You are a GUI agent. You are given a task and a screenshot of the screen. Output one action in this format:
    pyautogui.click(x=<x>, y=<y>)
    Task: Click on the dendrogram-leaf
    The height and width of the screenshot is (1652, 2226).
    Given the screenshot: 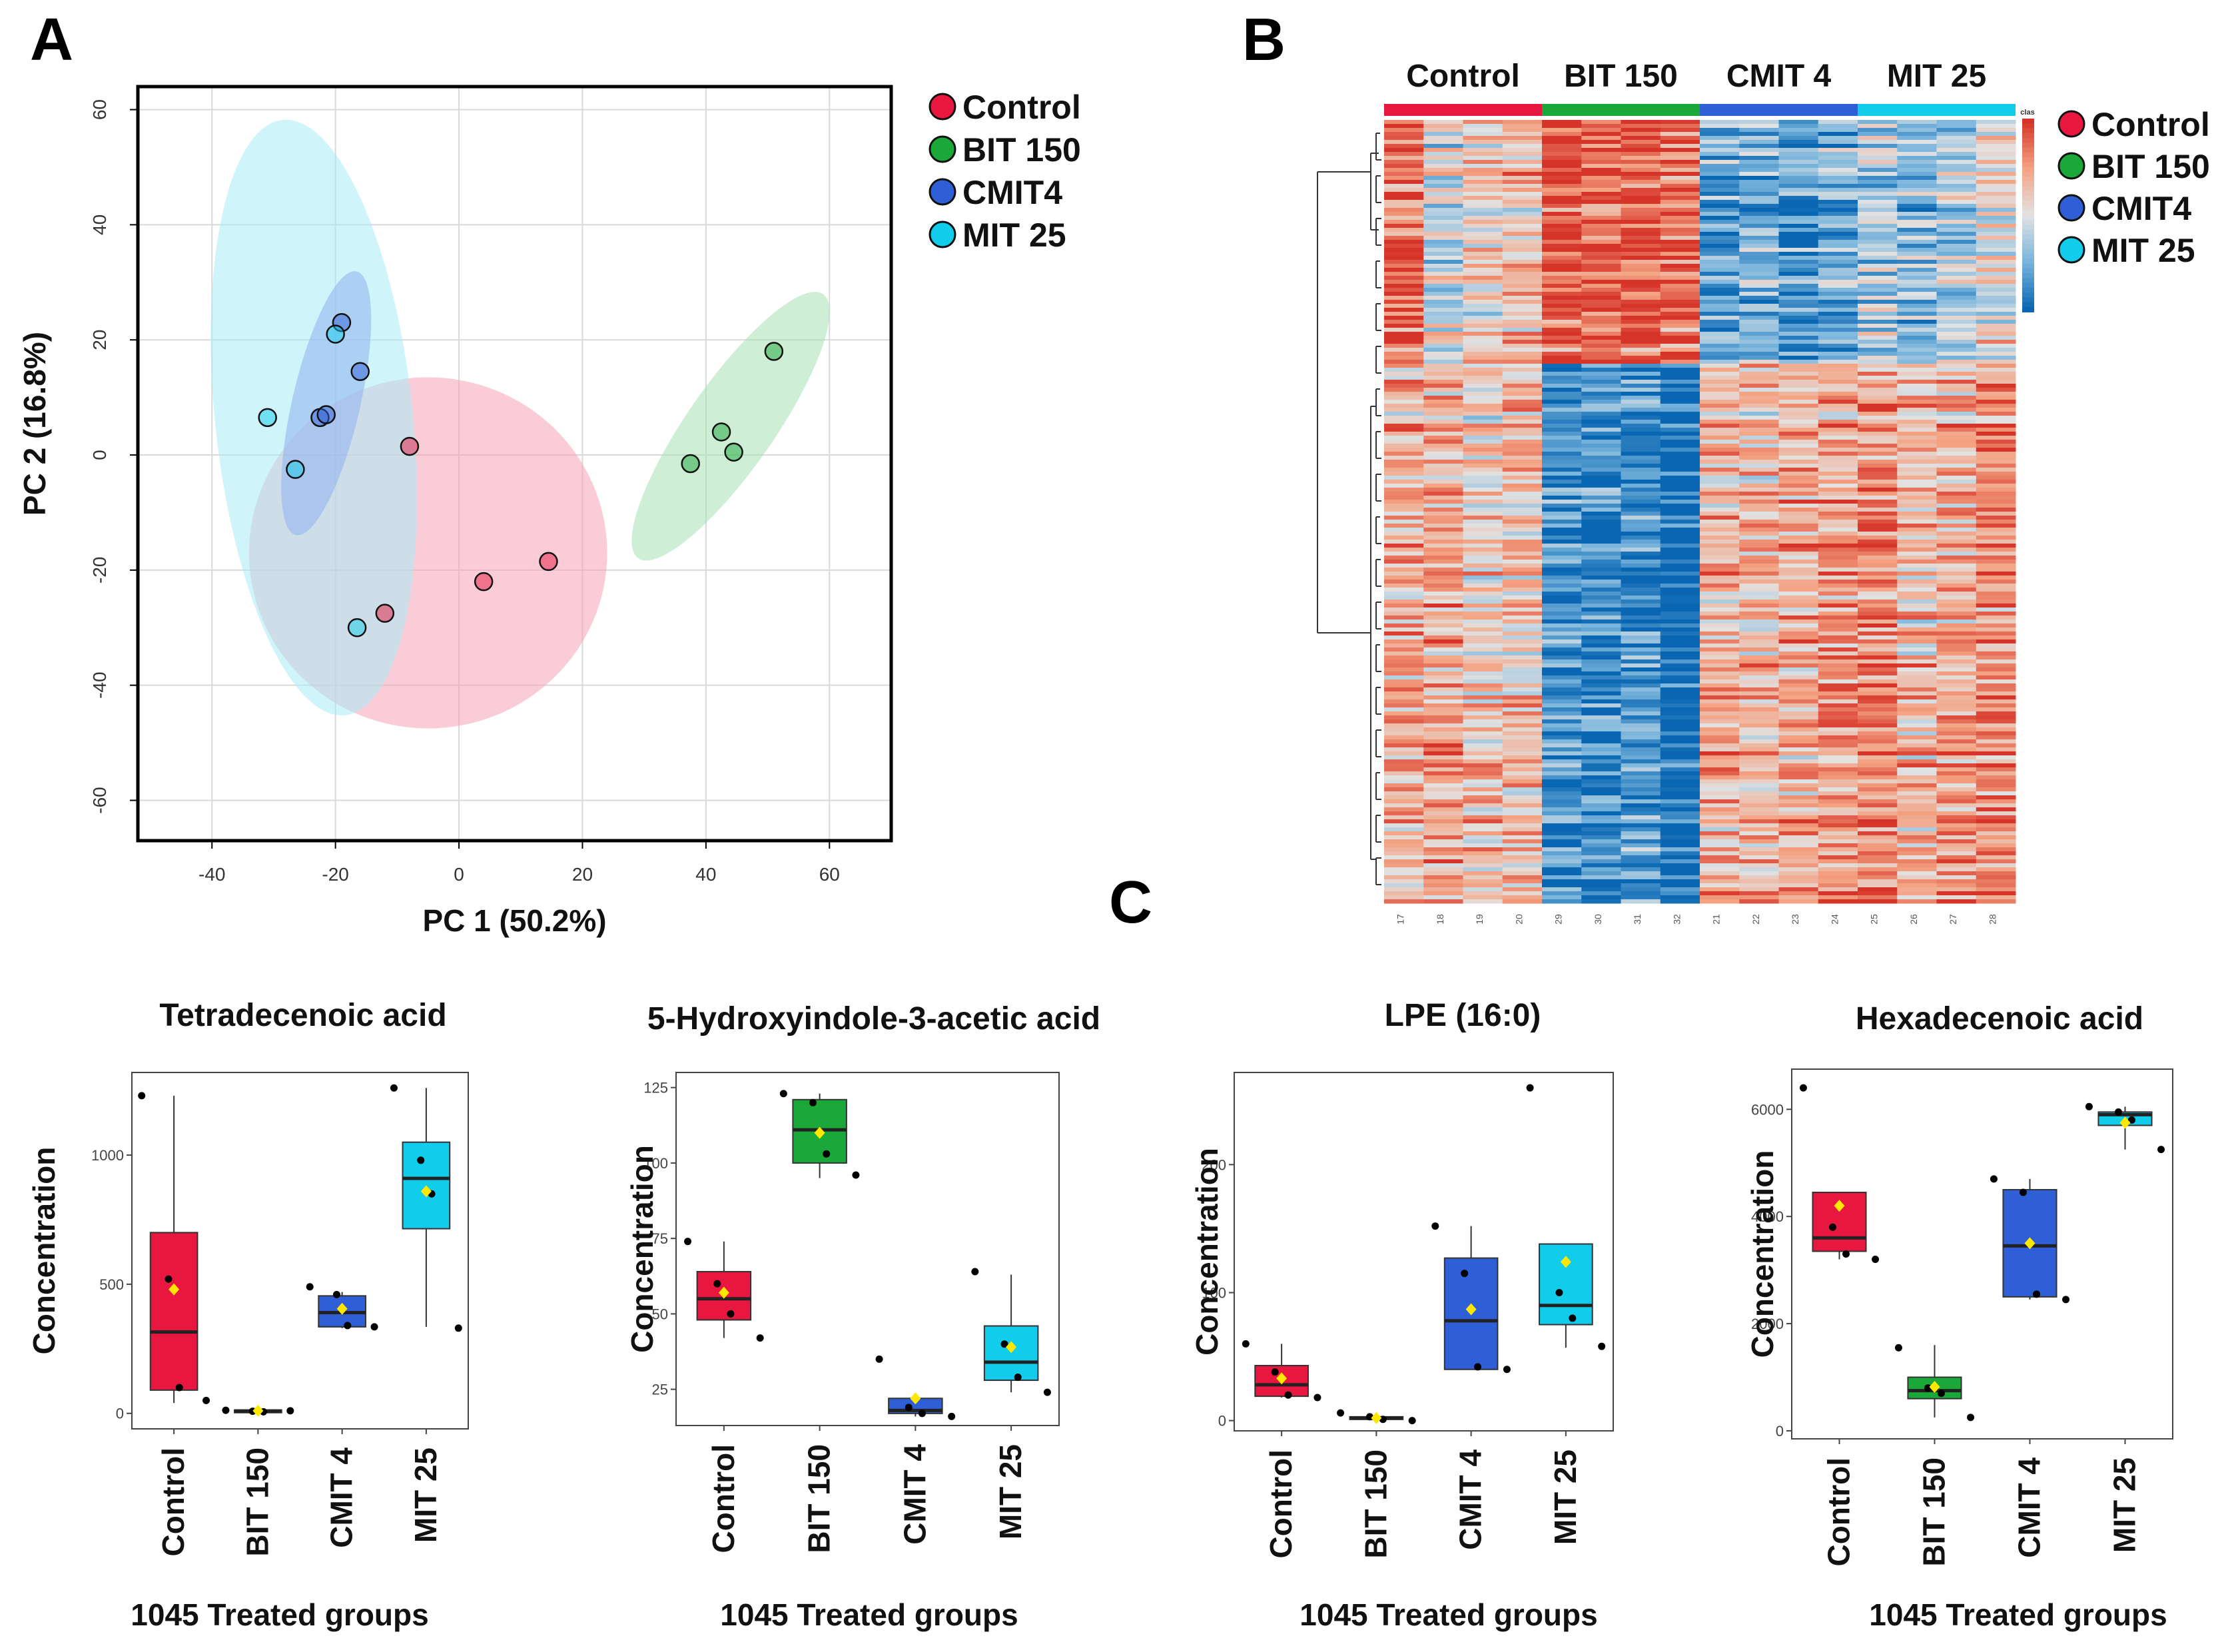 What is the action you would take?
    pyautogui.click(x=1378, y=658)
    